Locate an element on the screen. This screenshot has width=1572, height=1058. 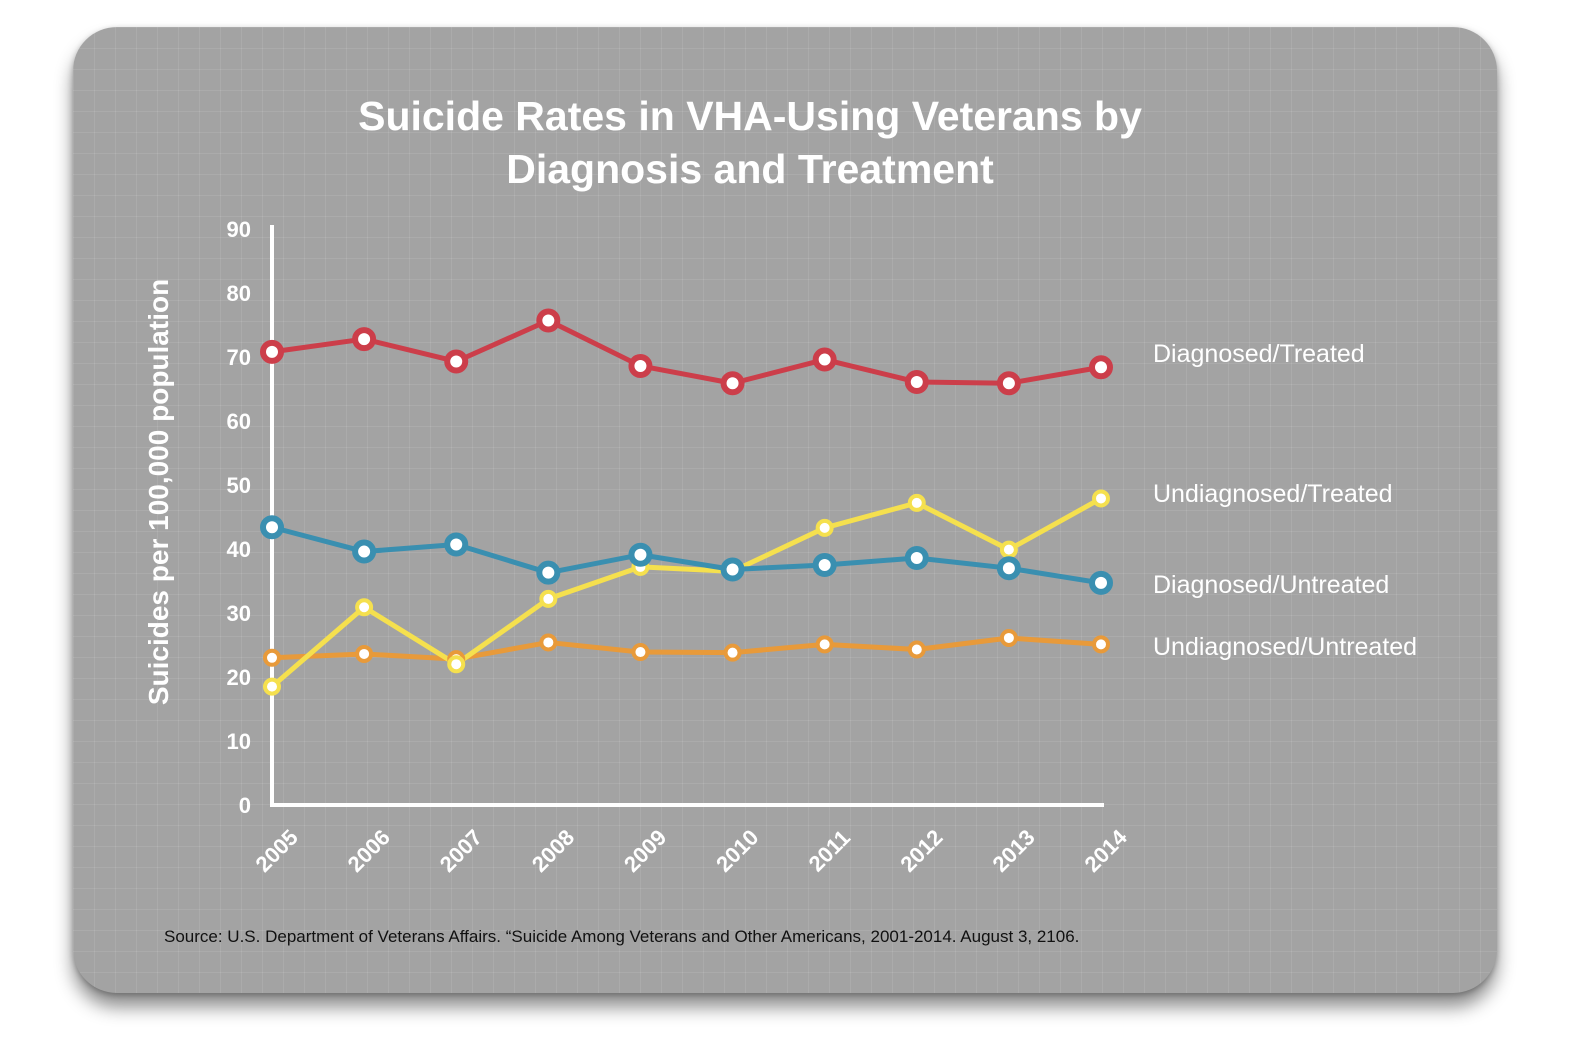
x-tick-label: 2014 is located at coordinates (1106, 850).